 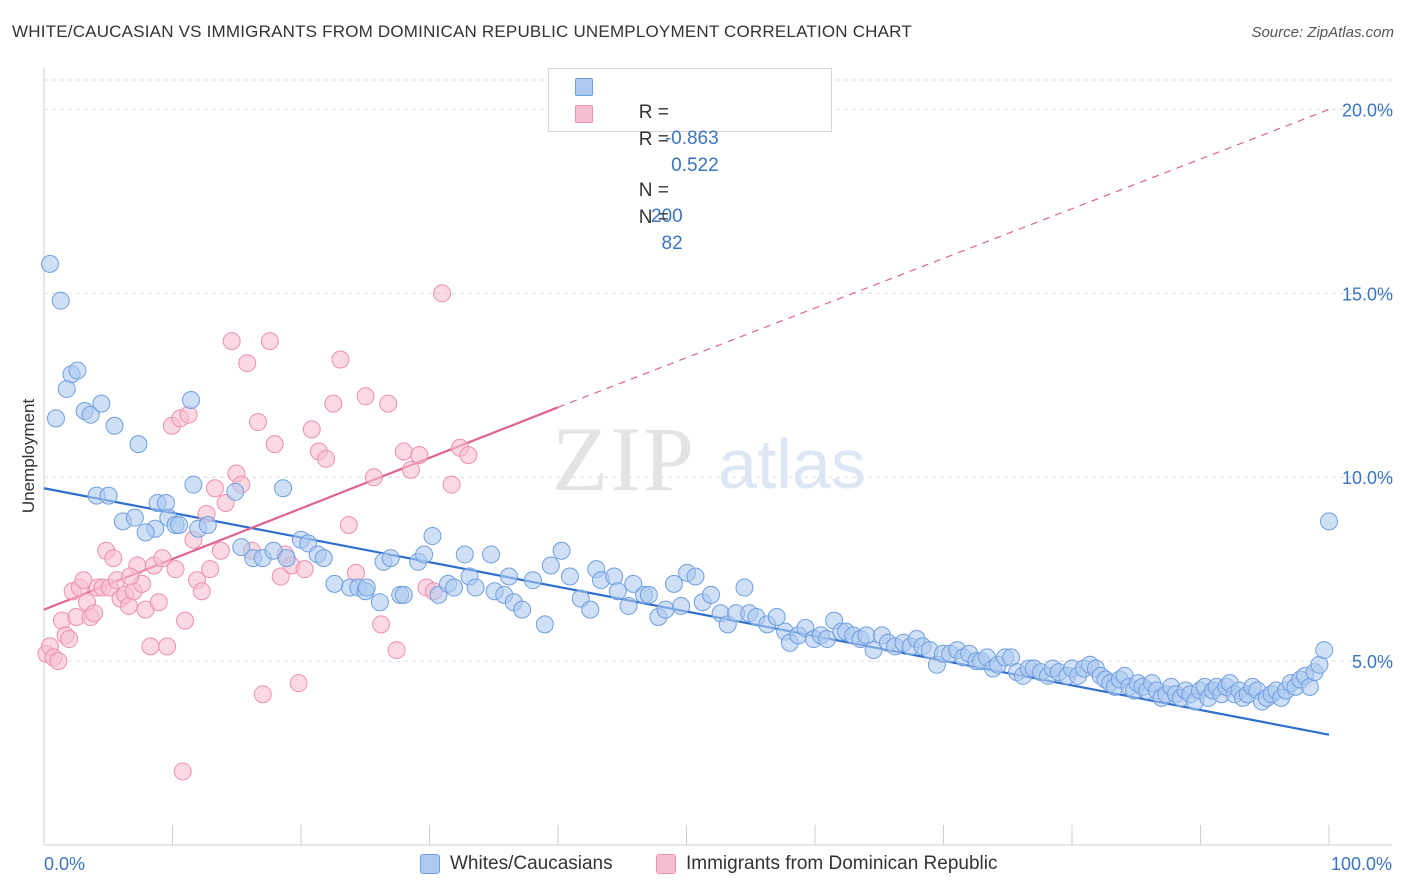 I want to click on correlation-legend: R = -0.863 N = 200 R = 0.522 N = 82, so click(x=690, y=161).